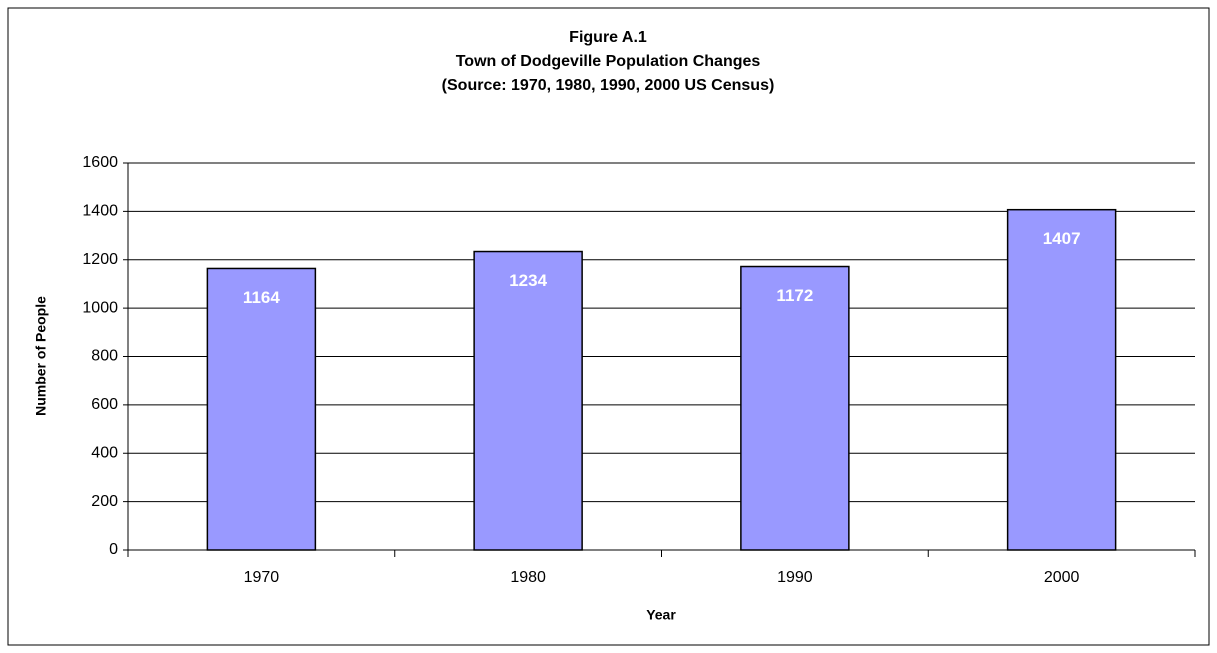 The height and width of the screenshot is (653, 1217). I want to click on x-tick-label: 1980, so click(528, 577).